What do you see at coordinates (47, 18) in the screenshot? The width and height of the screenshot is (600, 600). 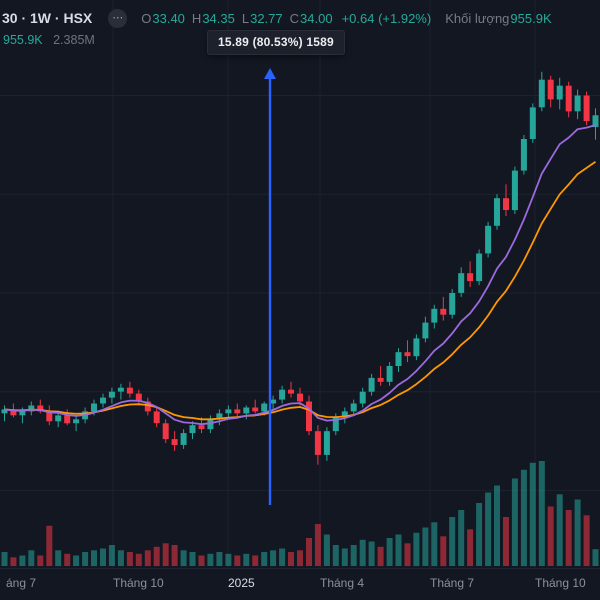 I see `symbol-title: 30 · 1W · HSX` at bounding box center [47, 18].